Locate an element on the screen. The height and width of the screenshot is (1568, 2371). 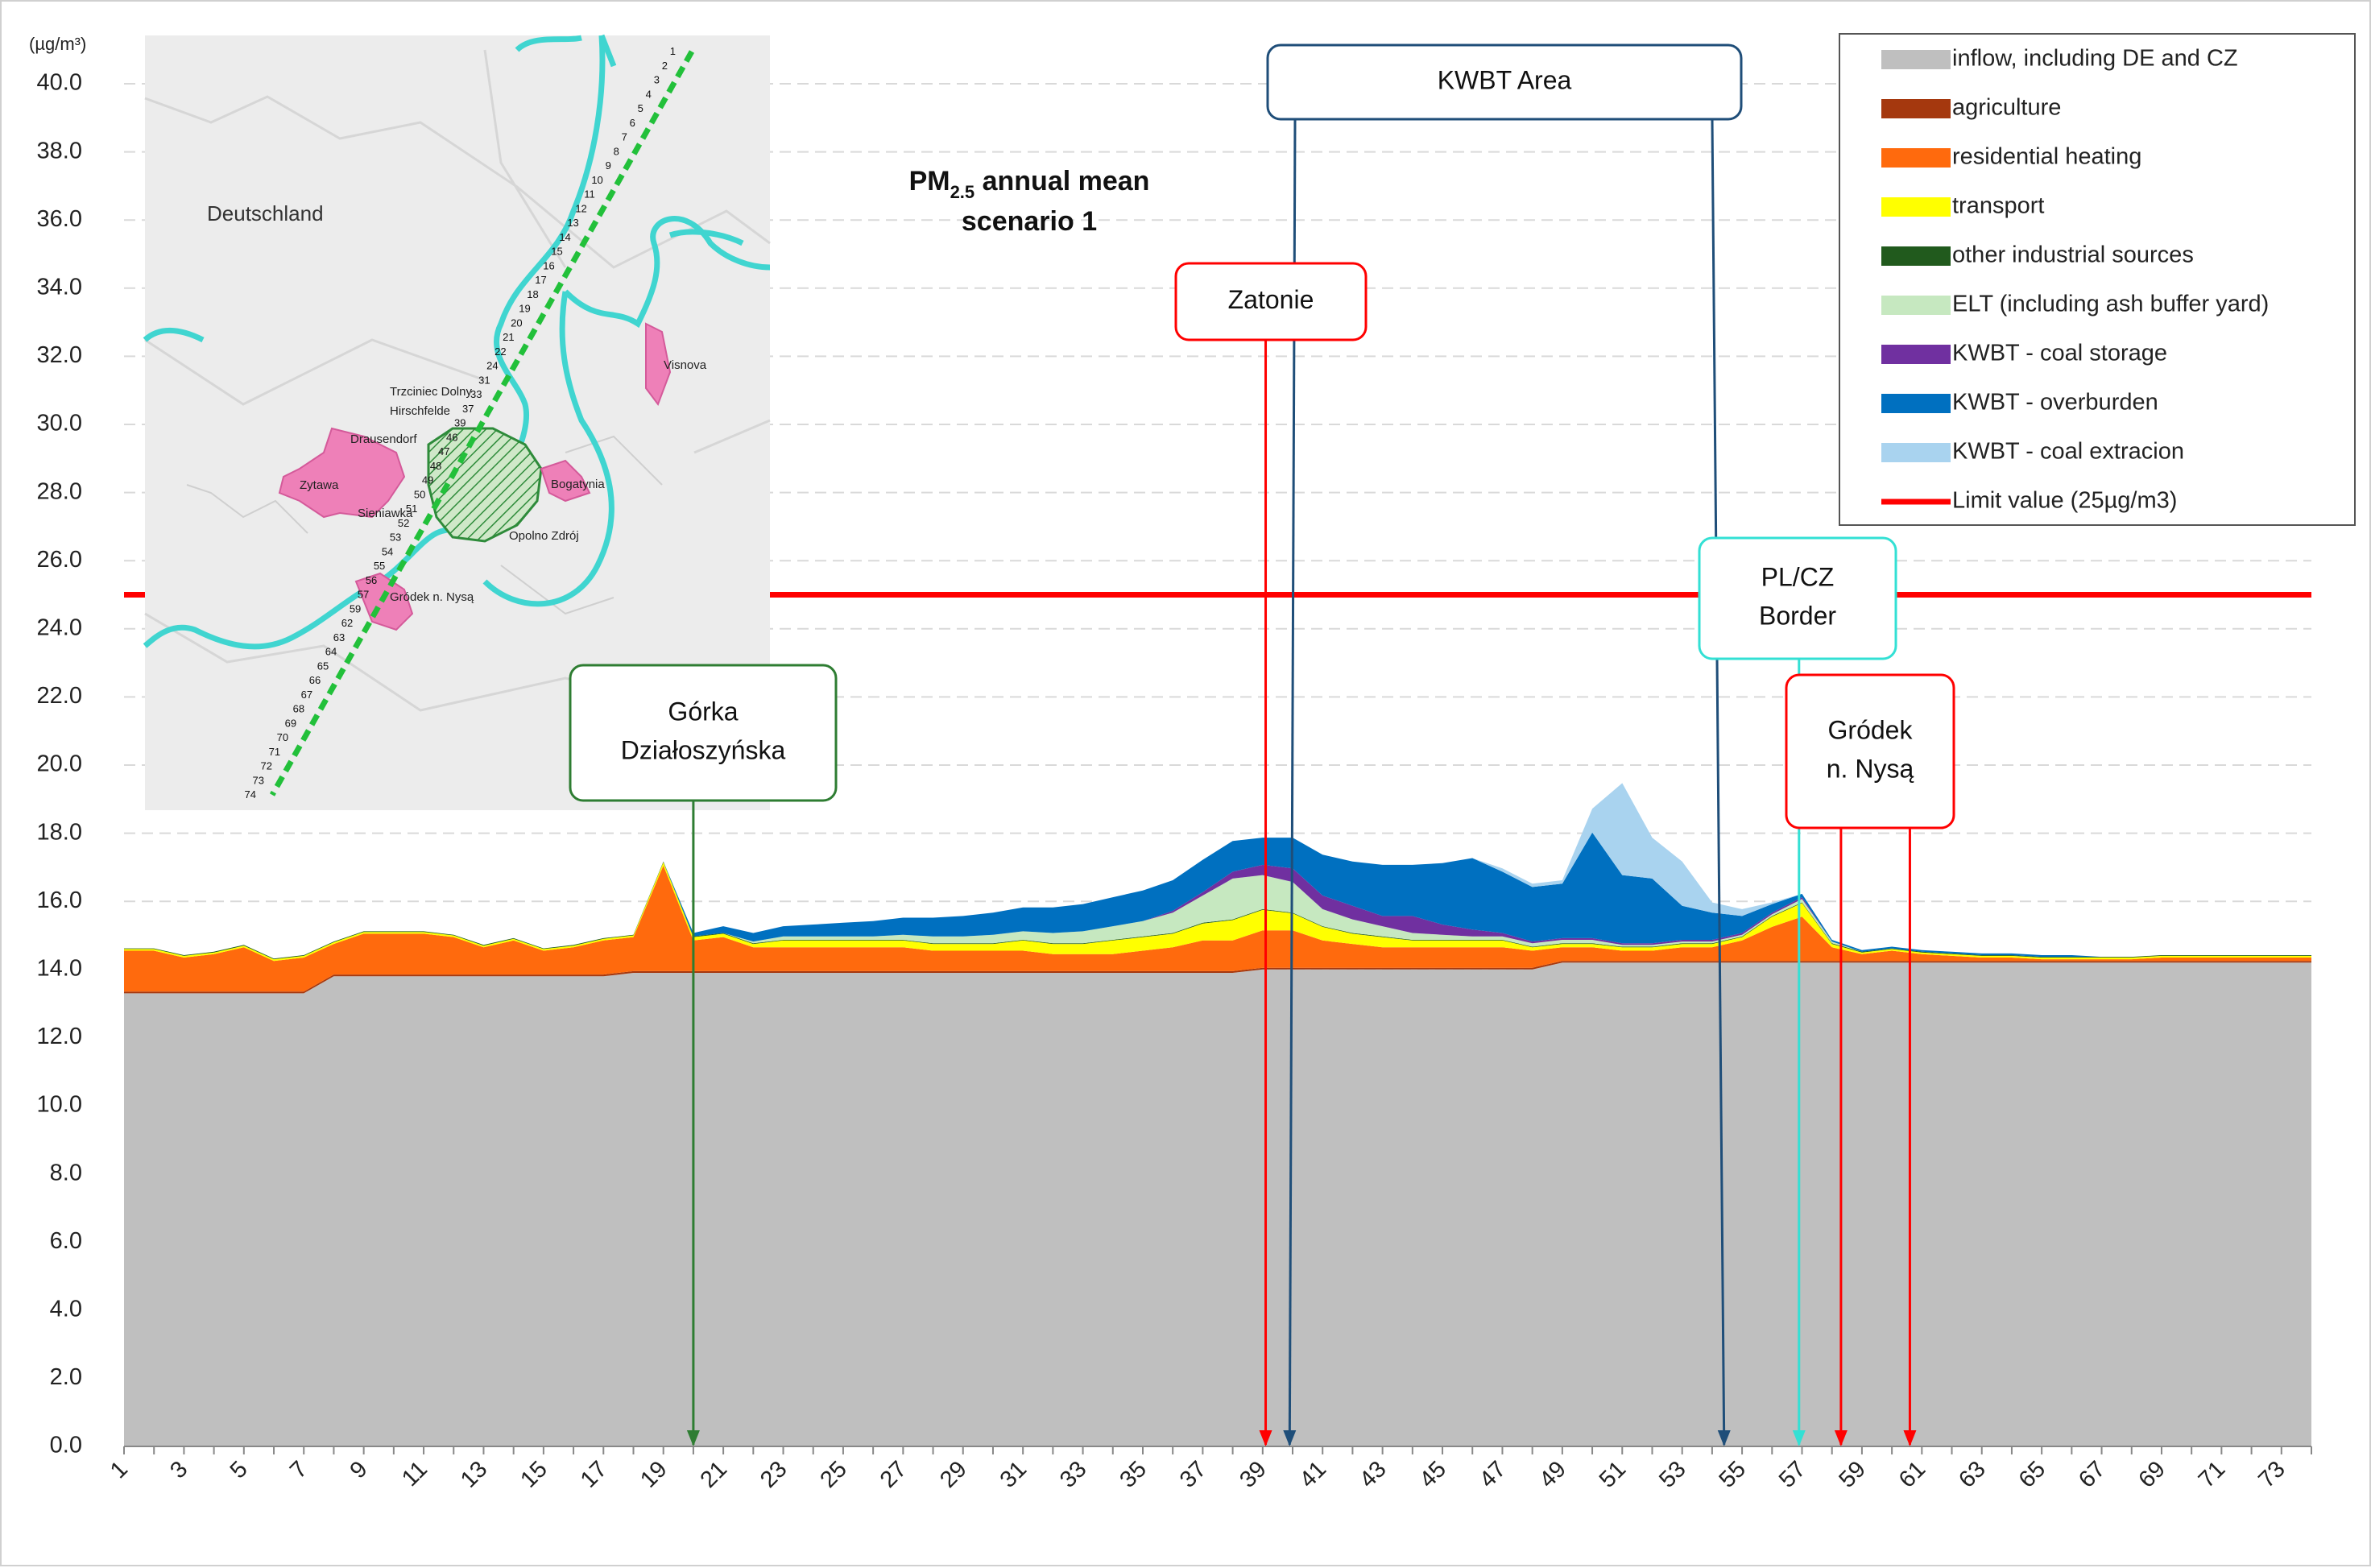
callout-label: KWBT Area is located at coordinates (1505, 80).